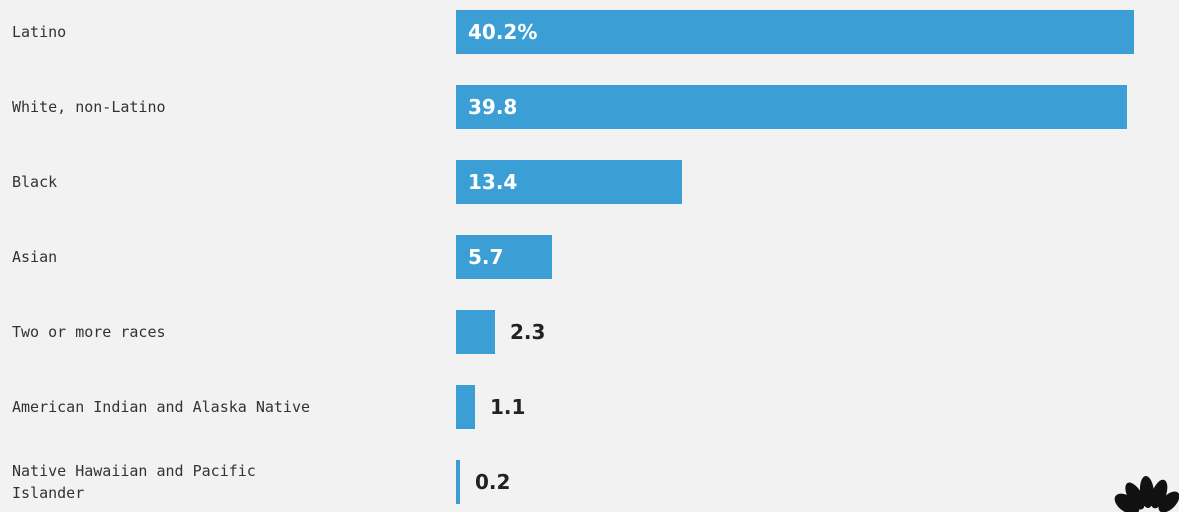  I want to click on category-label: Two or more races, so click(89, 332).